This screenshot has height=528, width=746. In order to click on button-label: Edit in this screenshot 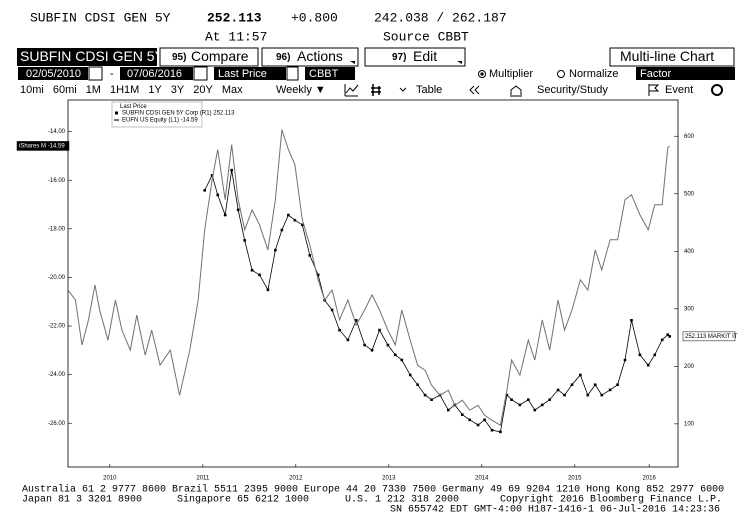, I will do `click(425, 56)`.